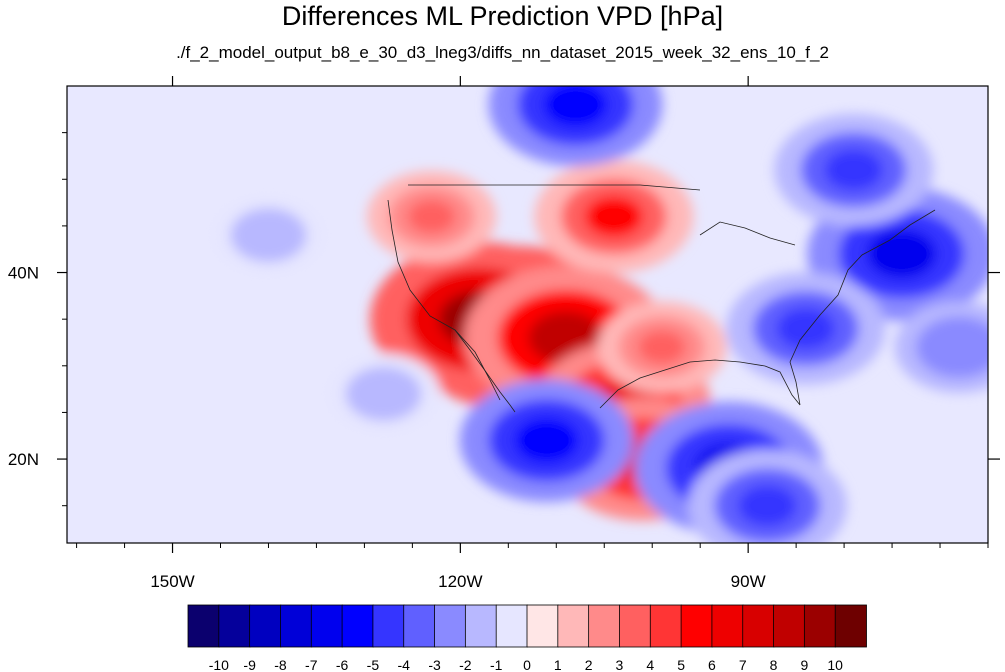  What do you see at coordinates (712, 664) in the screenshot?
I see `colorbar-label: 6` at bounding box center [712, 664].